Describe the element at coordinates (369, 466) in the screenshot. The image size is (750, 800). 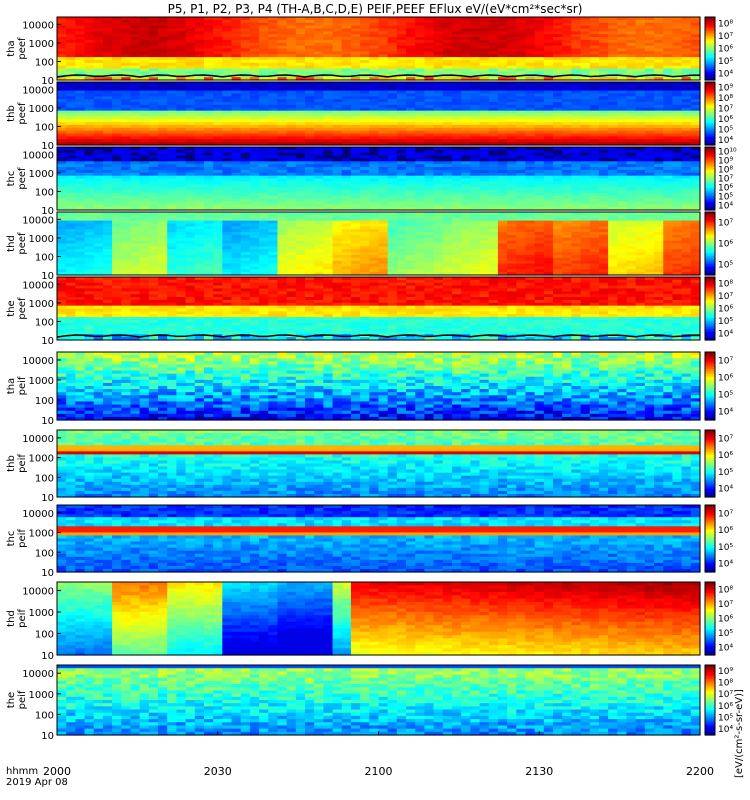
I see `spectrogram-panel: thb peif 10 100 1000 10000 10⁴ 10⁵ 10⁶ 10⁷` at that location.